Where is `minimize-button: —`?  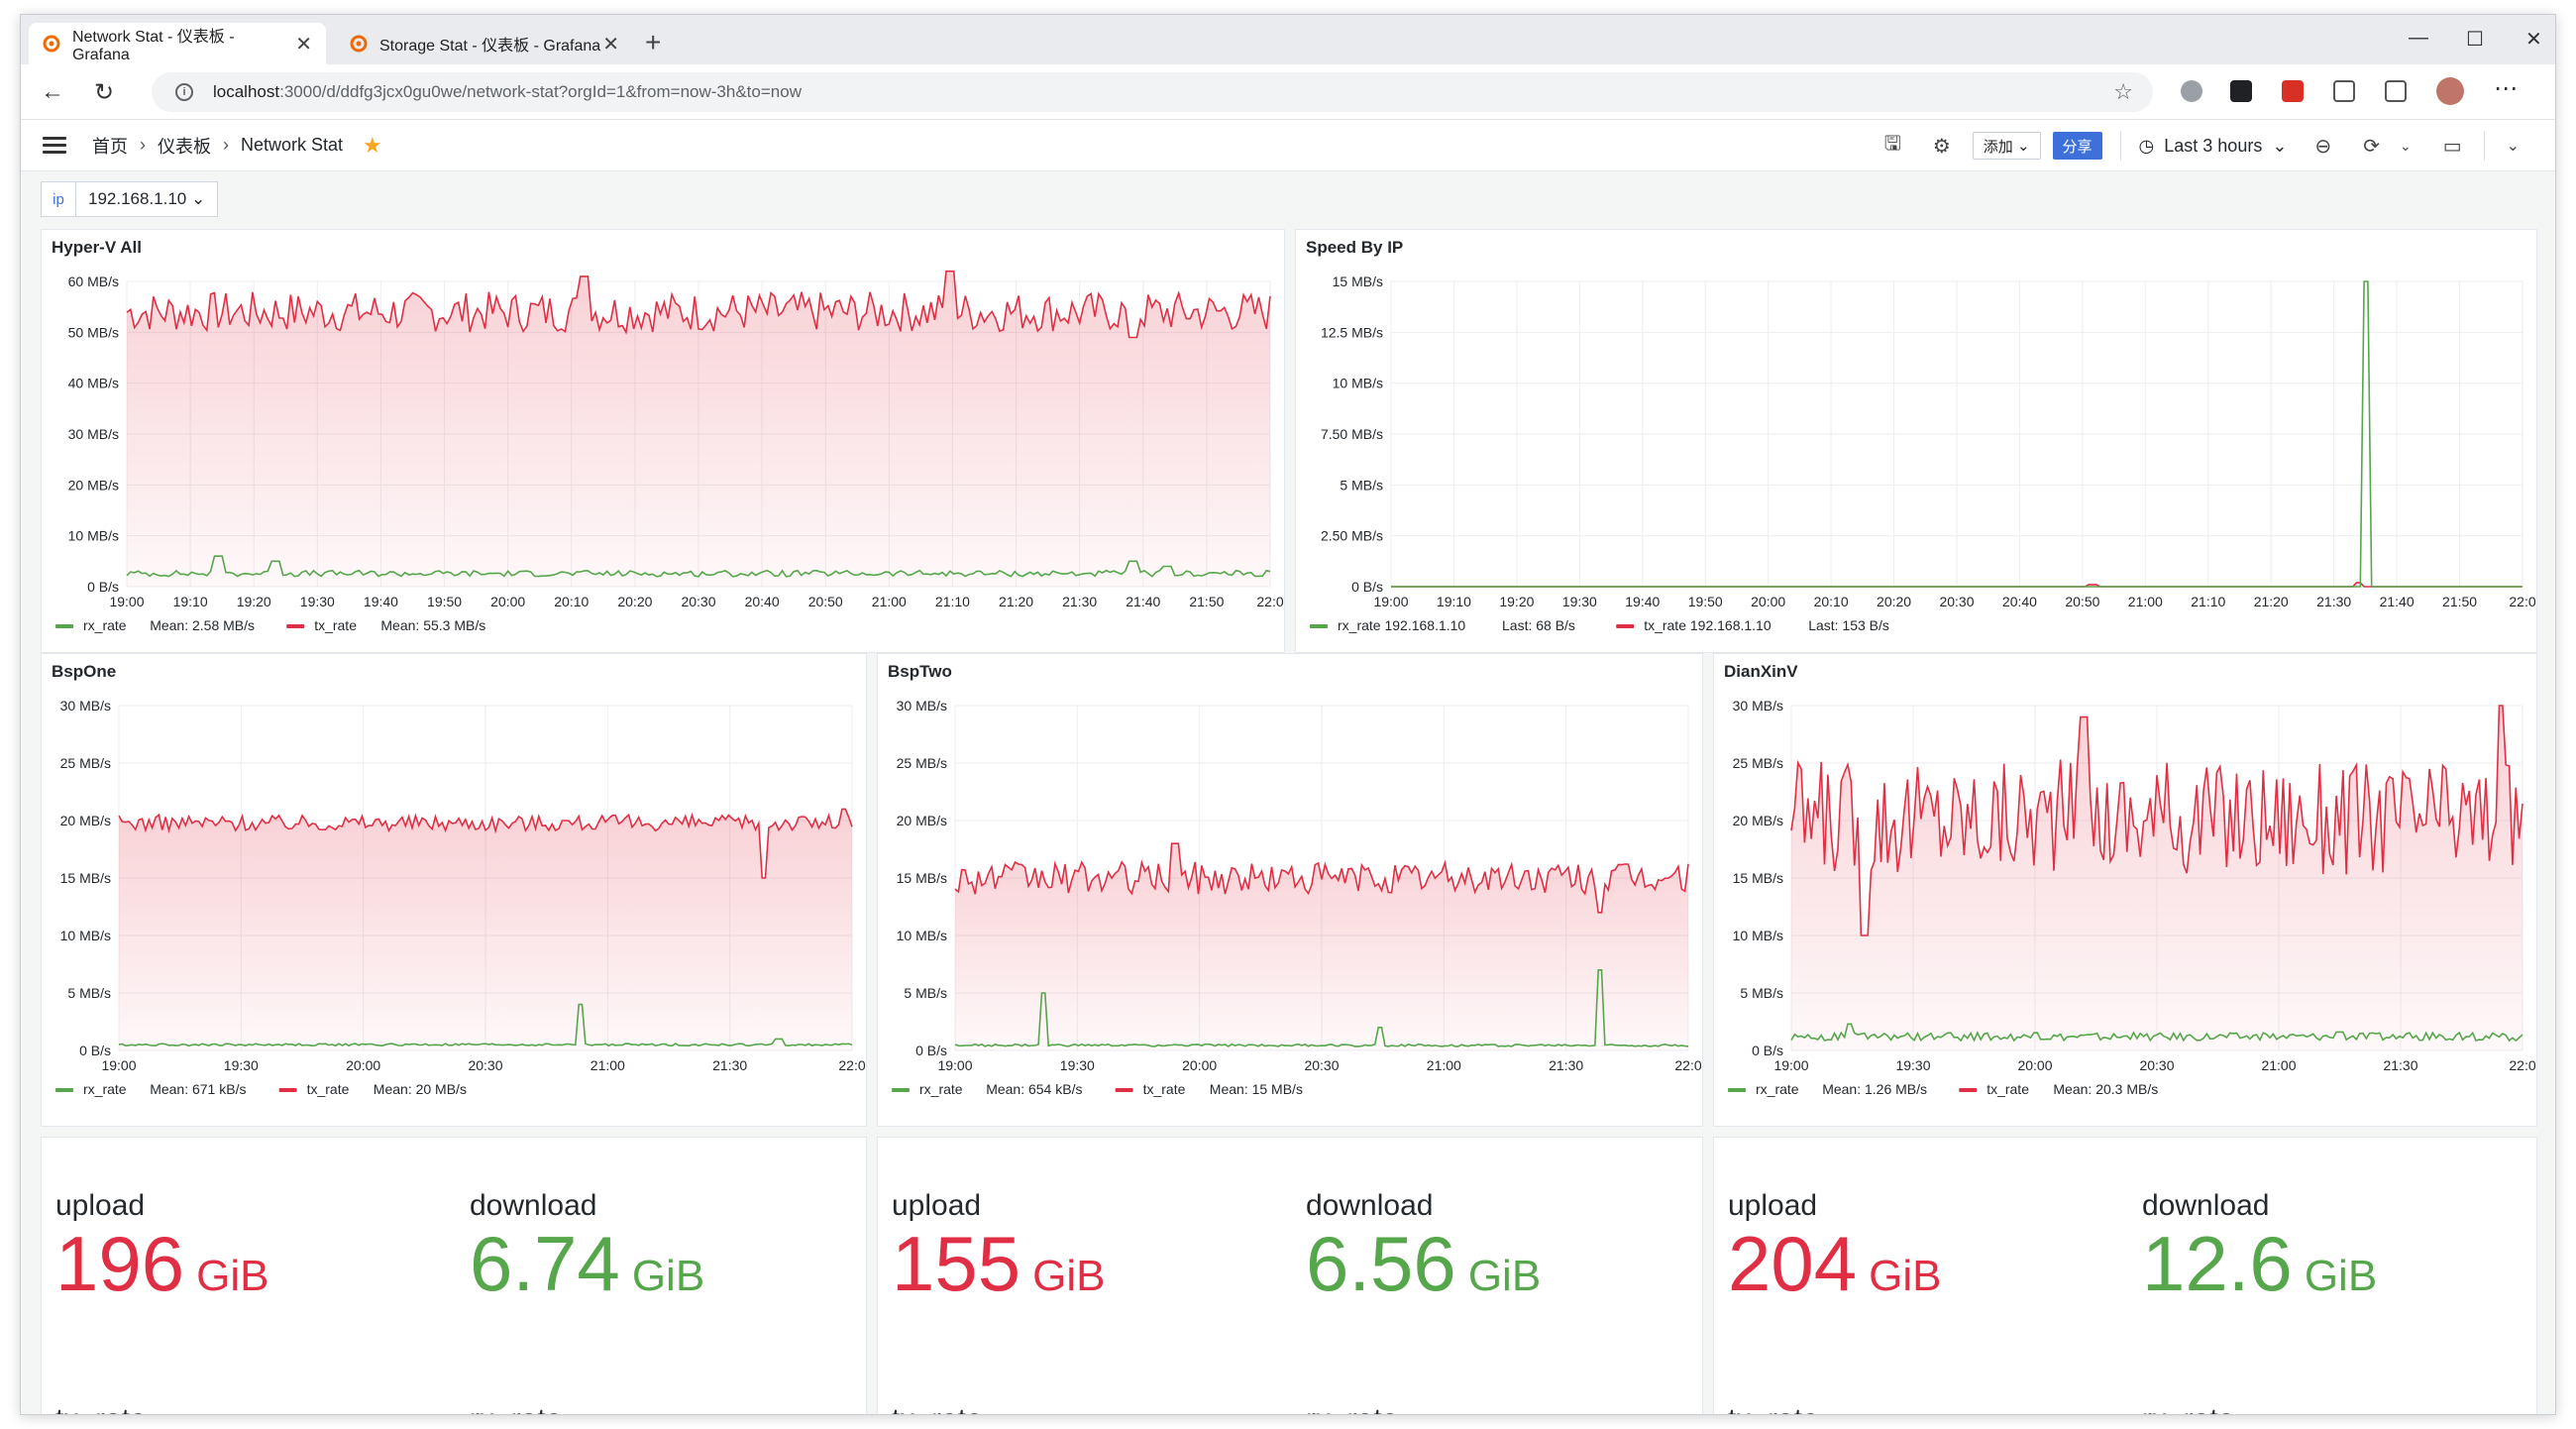 minimize-button: — is located at coordinates (2418, 38).